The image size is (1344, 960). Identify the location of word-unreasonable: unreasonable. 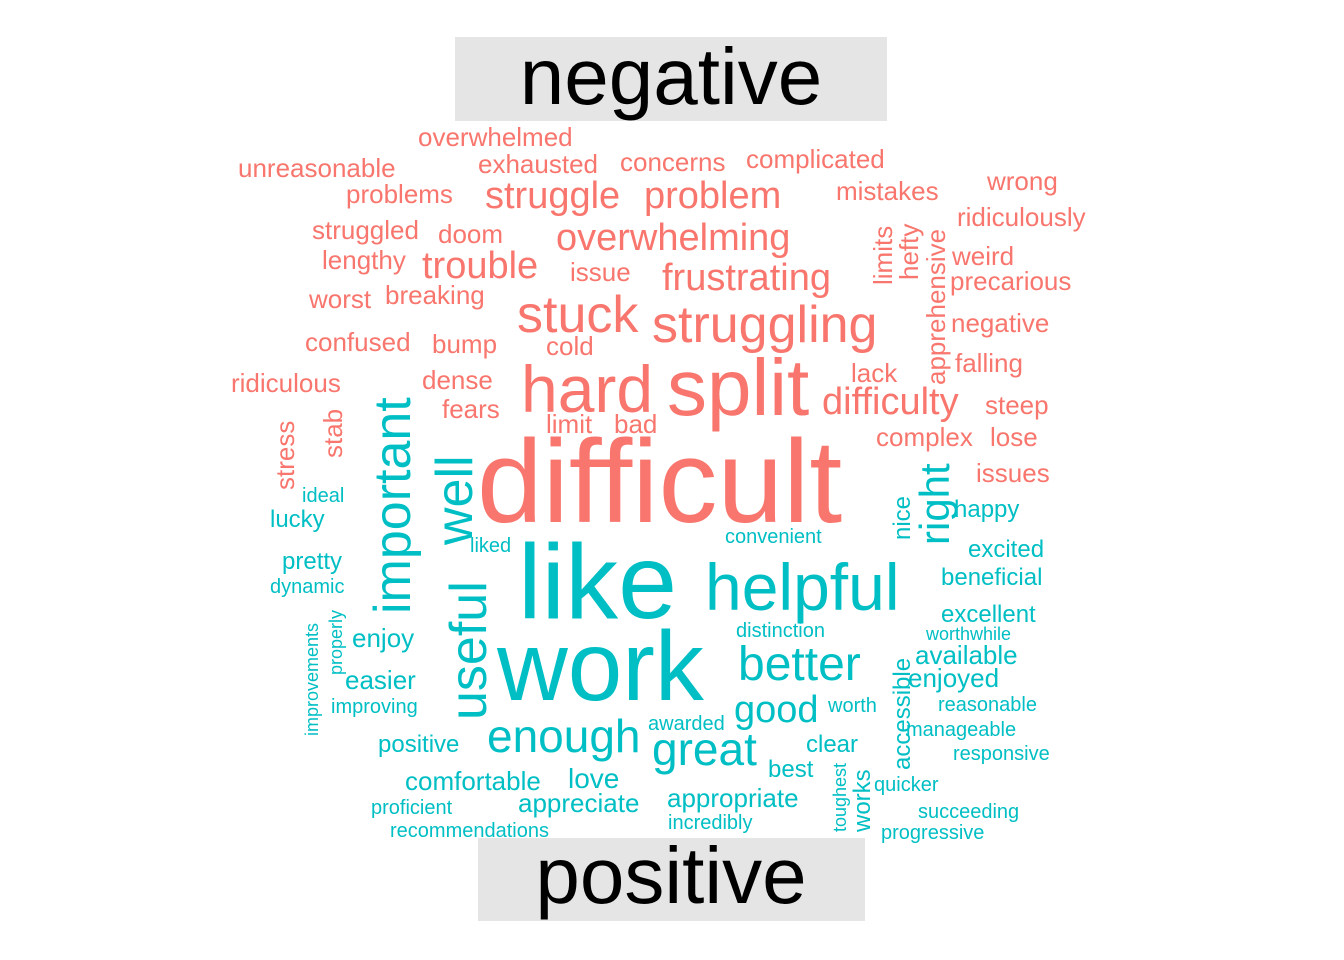
(317, 168).